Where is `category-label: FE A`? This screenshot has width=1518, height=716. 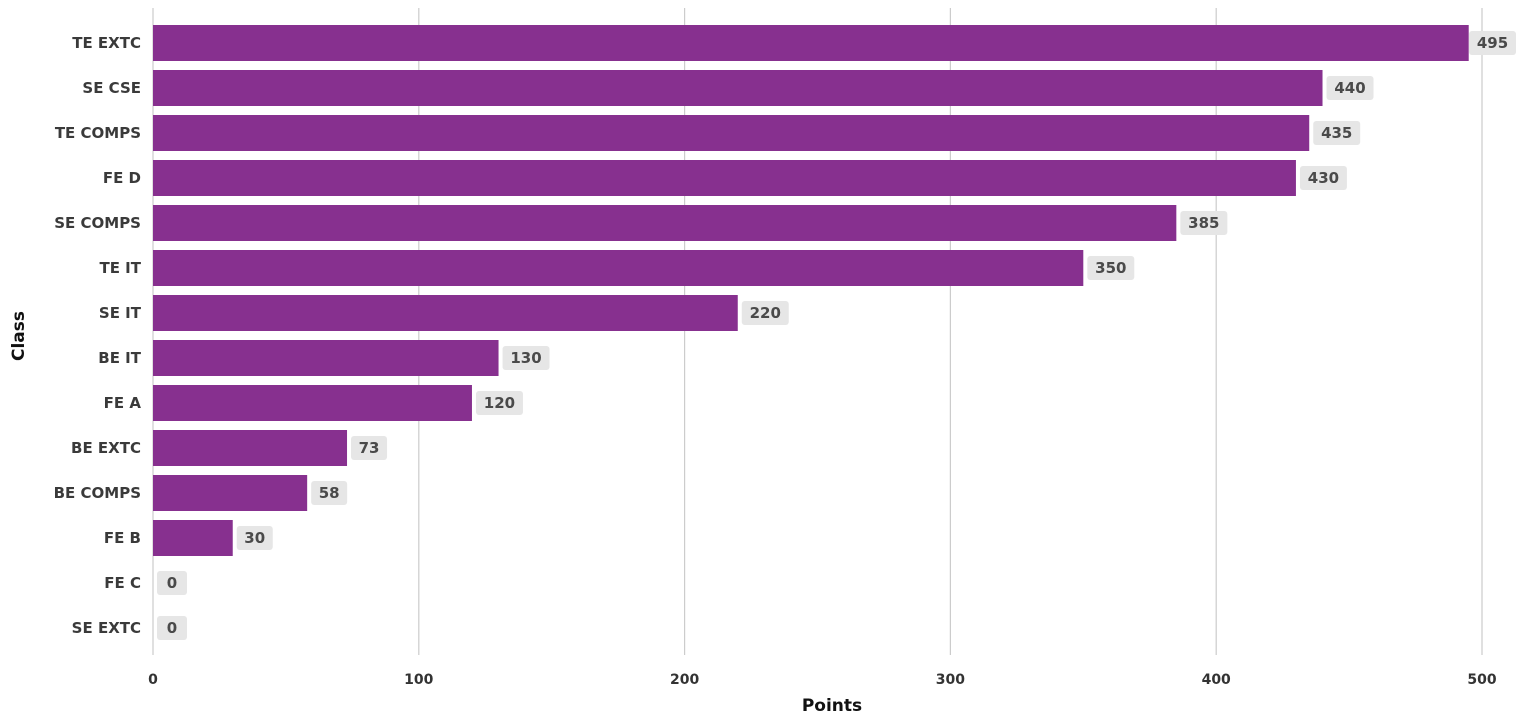
category-label: FE A is located at coordinates (123, 403).